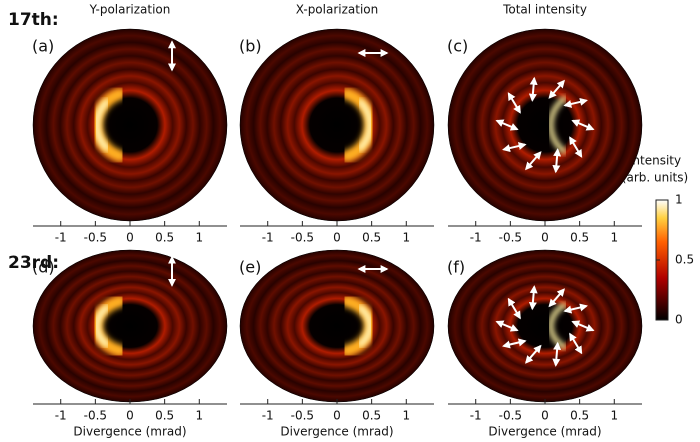 The height and width of the screenshot is (442, 700). I want to click on panel: (c) -1 -0.5 0 0.5 1, so click(545, 136).